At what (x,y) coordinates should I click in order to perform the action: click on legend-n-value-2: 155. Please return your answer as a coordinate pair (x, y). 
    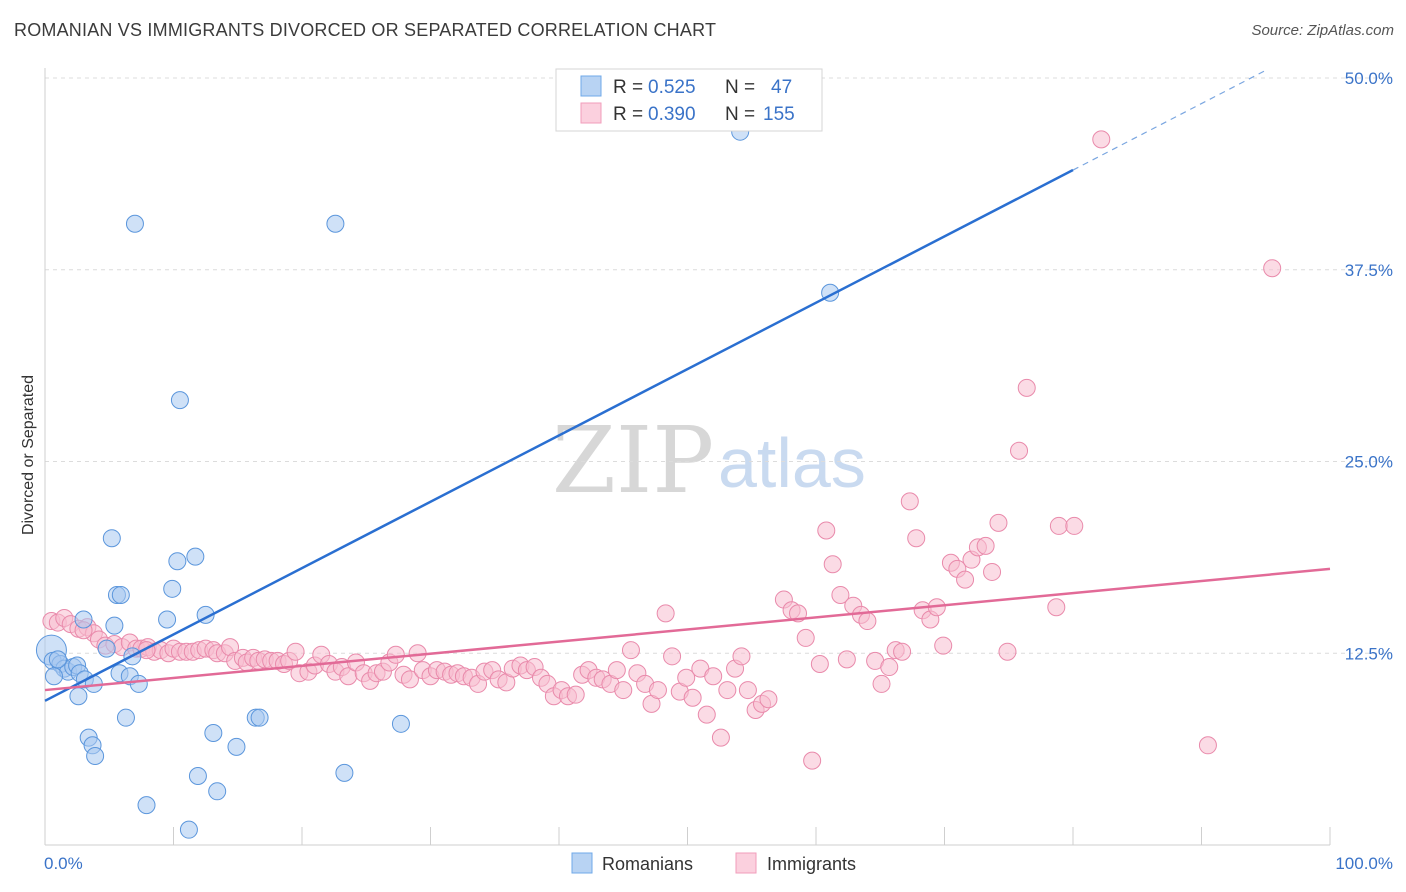
    Looking at the image, I should click on (779, 114).